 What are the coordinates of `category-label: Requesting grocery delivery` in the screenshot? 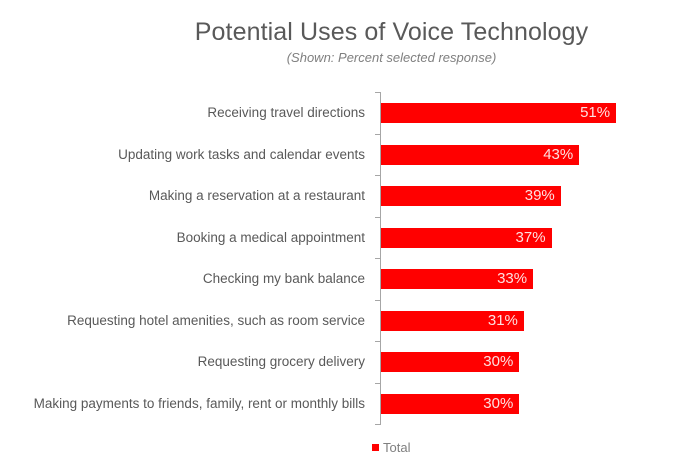 It's located at (281, 361).